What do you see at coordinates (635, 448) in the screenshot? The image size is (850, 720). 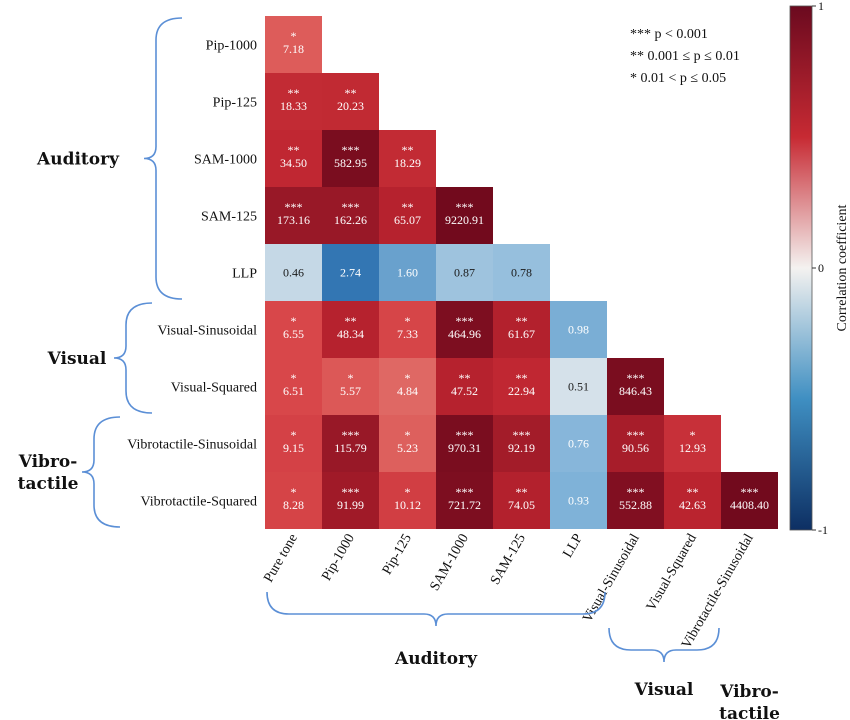 I see `cell-value-label: 90.56` at bounding box center [635, 448].